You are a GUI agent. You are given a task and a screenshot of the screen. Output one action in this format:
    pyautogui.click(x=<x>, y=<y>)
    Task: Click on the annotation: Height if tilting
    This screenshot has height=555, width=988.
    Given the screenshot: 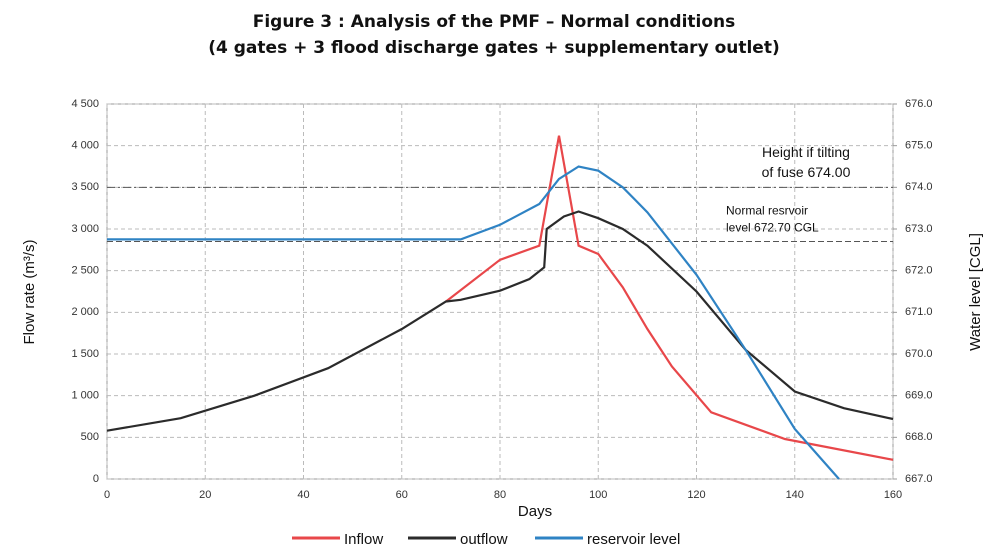 What is the action you would take?
    pyautogui.click(x=806, y=152)
    